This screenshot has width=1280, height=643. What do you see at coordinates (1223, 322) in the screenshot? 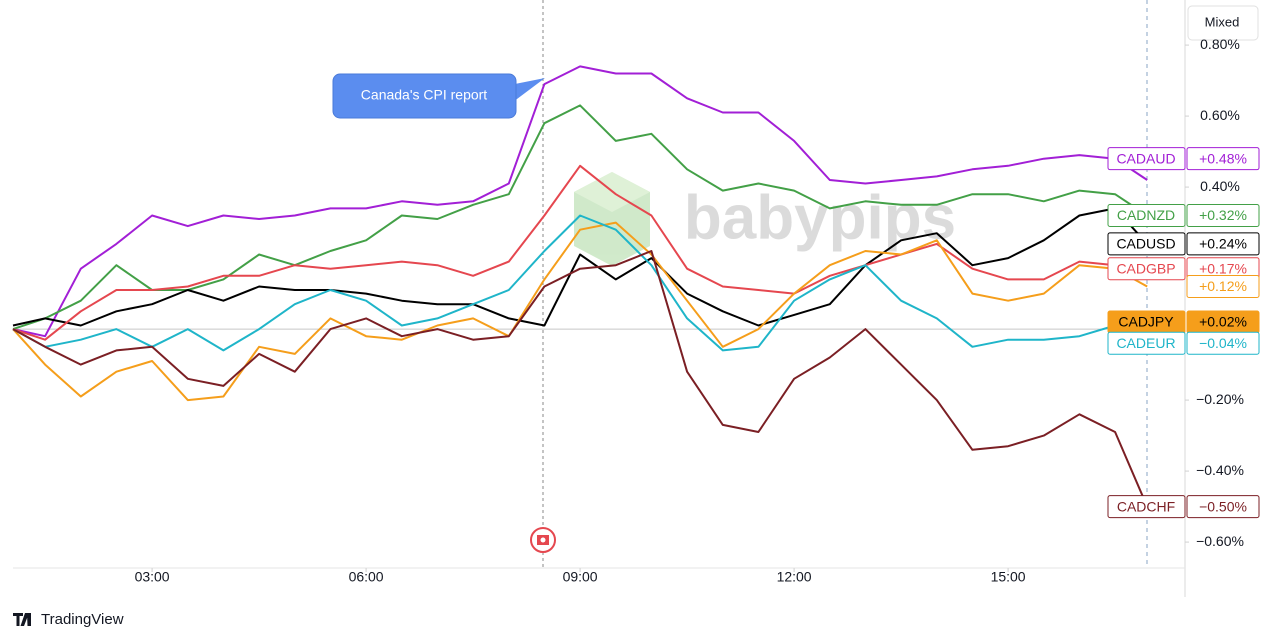
I see `badge-value: +0.02%` at bounding box center [1223, 322].